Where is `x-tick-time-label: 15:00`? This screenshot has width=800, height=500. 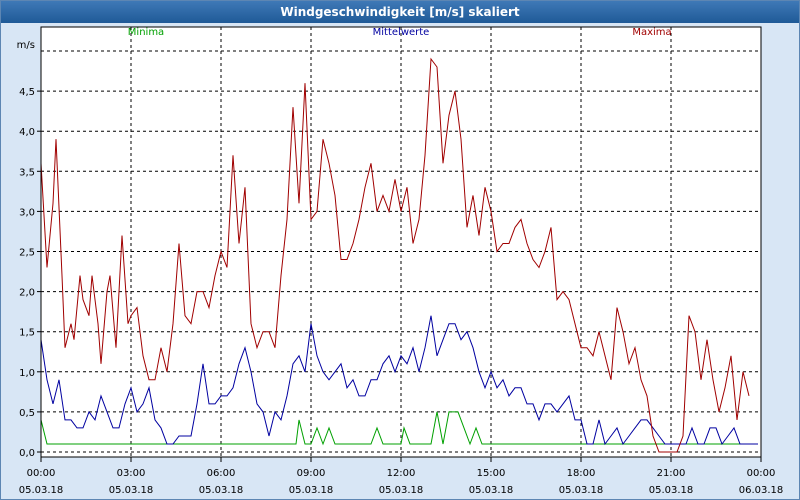
x-tick-time-label: 15:00 is located at coordinates (491, 473).